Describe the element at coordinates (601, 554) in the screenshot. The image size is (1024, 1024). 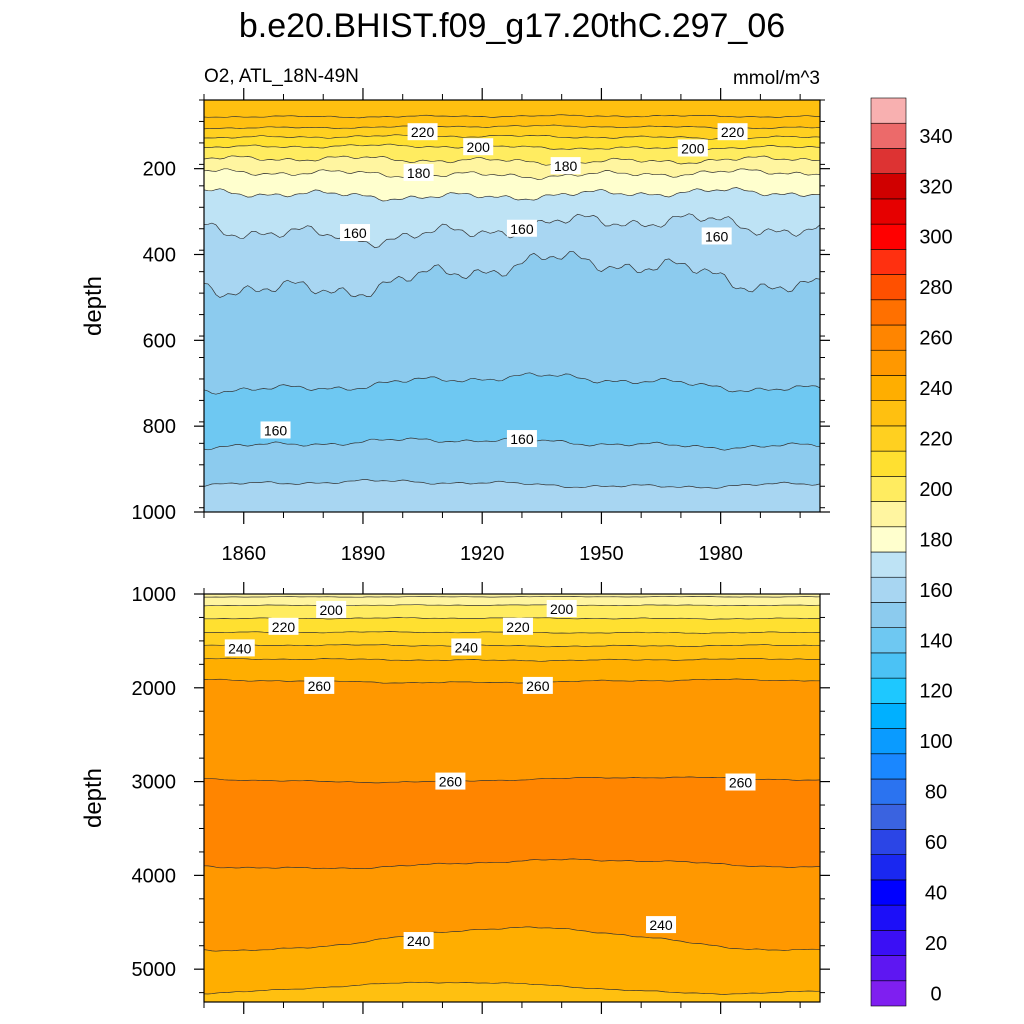
I see `upper-xtick-label: 1950` at that location.